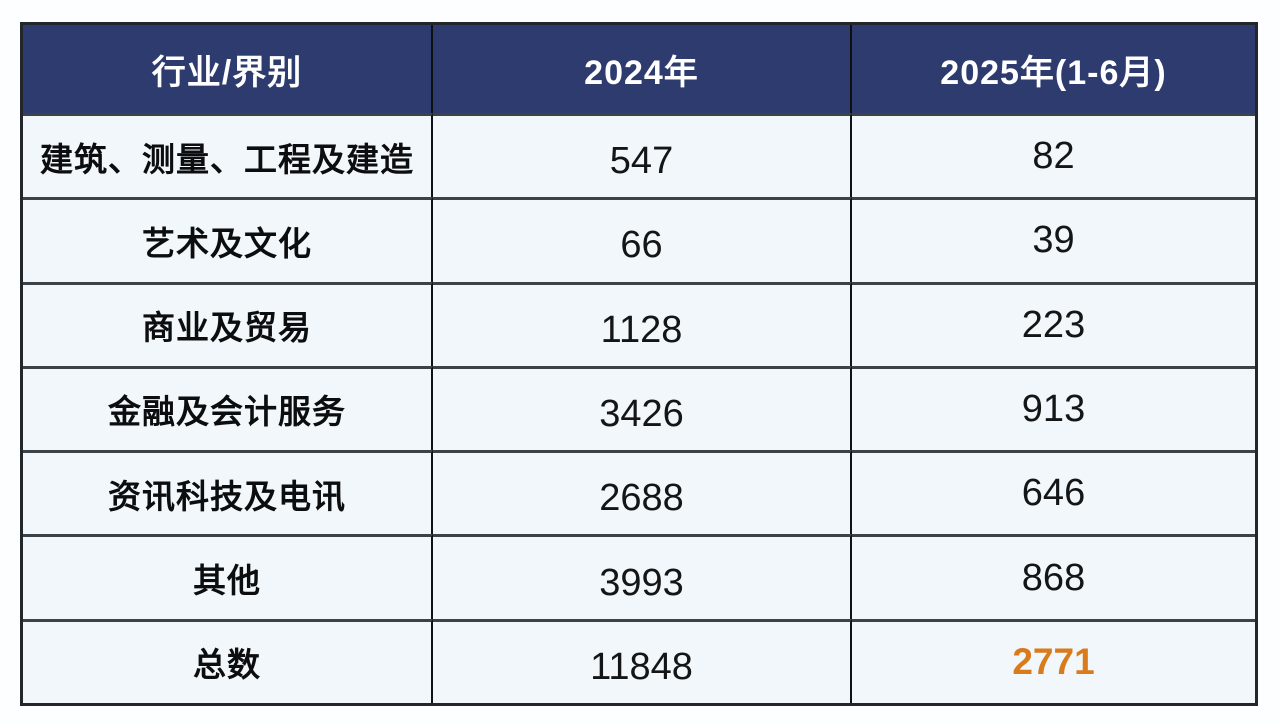 The width and height of the screenshot is (1280, 725). What do you see at coordinates (228, 69) in the screenshot?
I see `column-header-industry: 行业/界别` at bounding box center [228, 69].